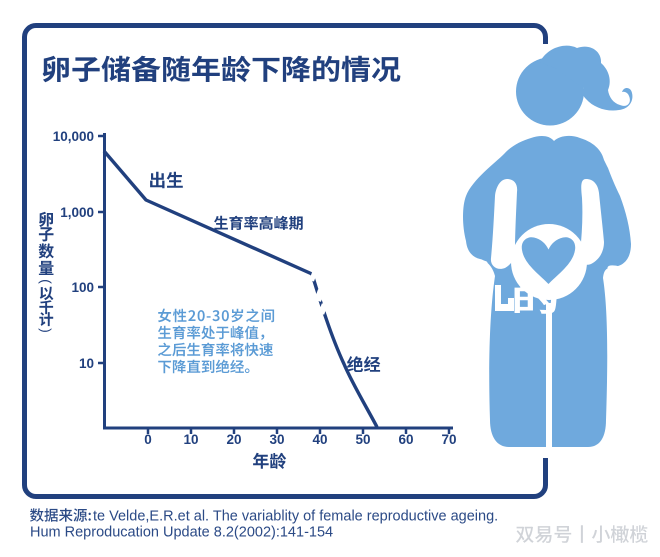 The image size is (660, 557). Describe the element at coordinates (405, 439) in the screenshot. I see `svg-text: 60` at that location.